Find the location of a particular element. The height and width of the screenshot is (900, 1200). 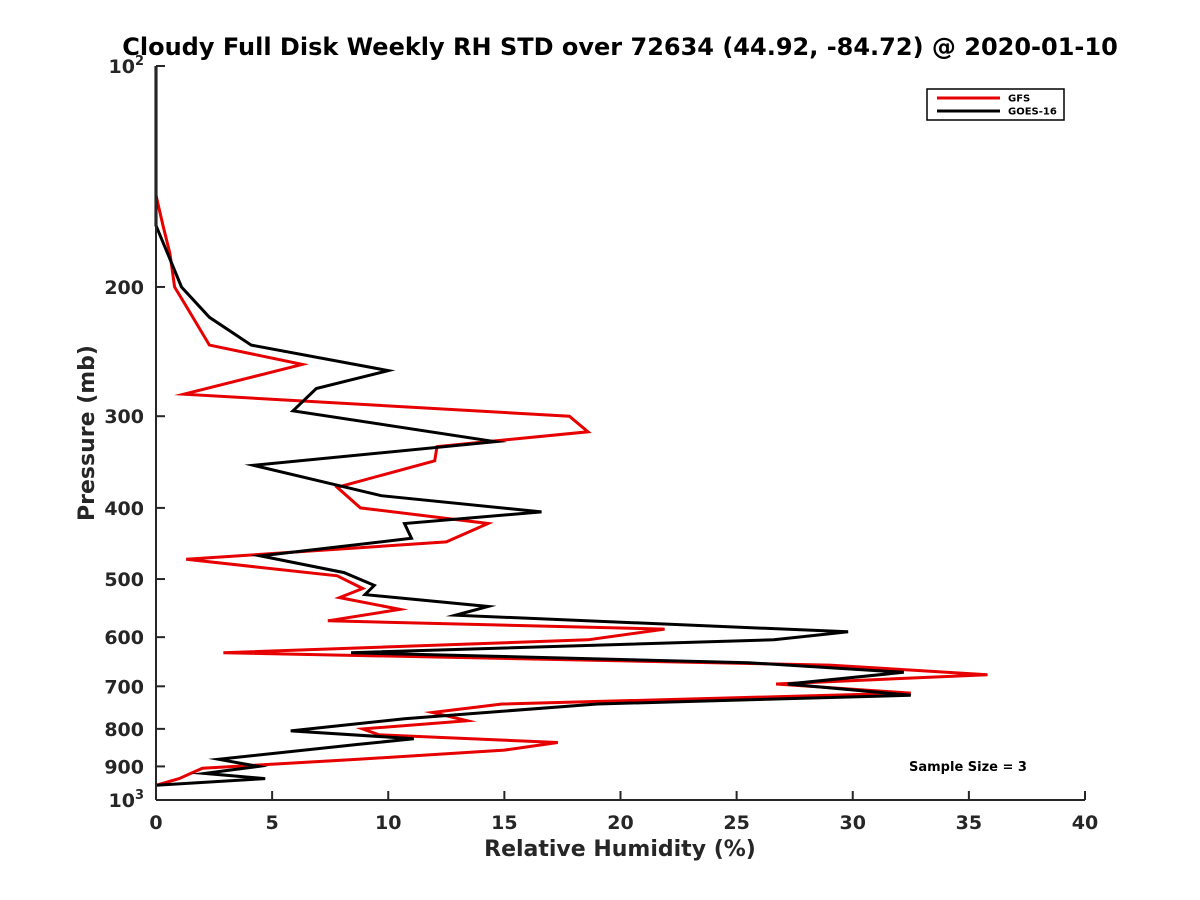

x-tick-label: 25 is located at coordinates (736, 823).